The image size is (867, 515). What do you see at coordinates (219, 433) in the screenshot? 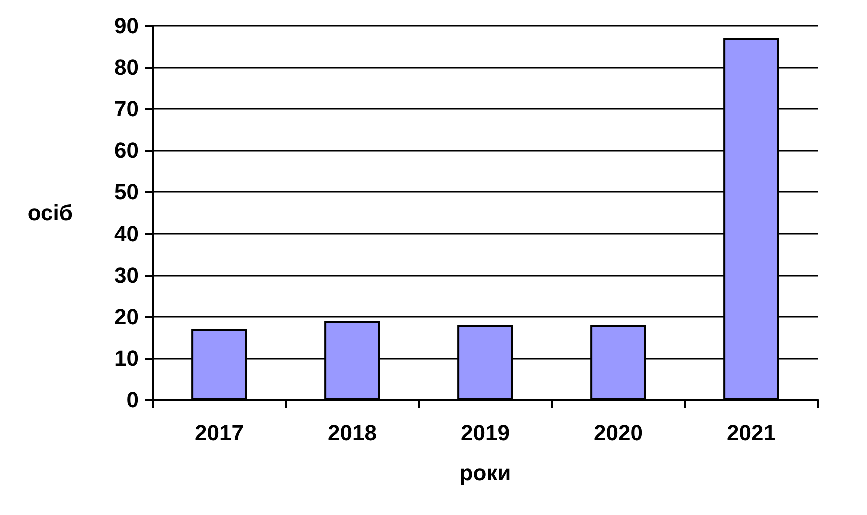
I see `x-tick-label: 2017` at bounding box center [219, 433].